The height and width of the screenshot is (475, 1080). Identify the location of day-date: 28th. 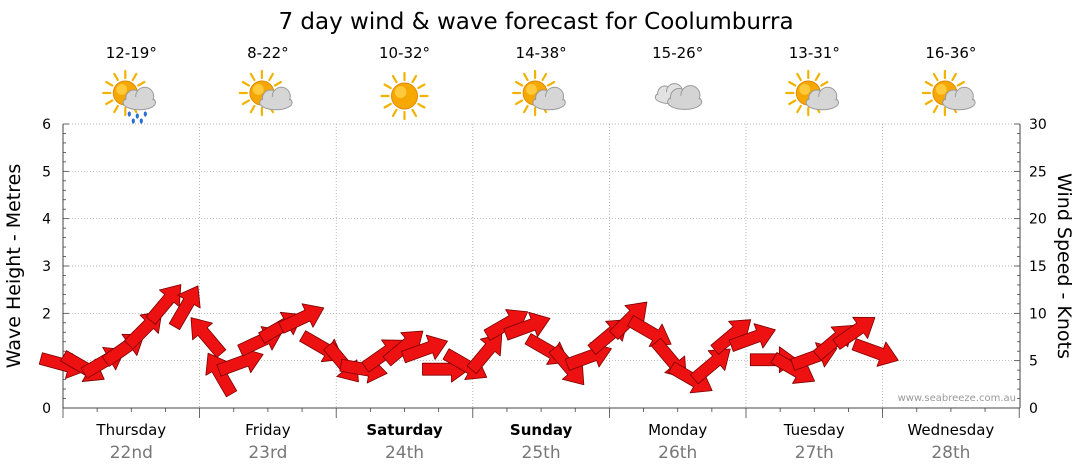
(950, 453).